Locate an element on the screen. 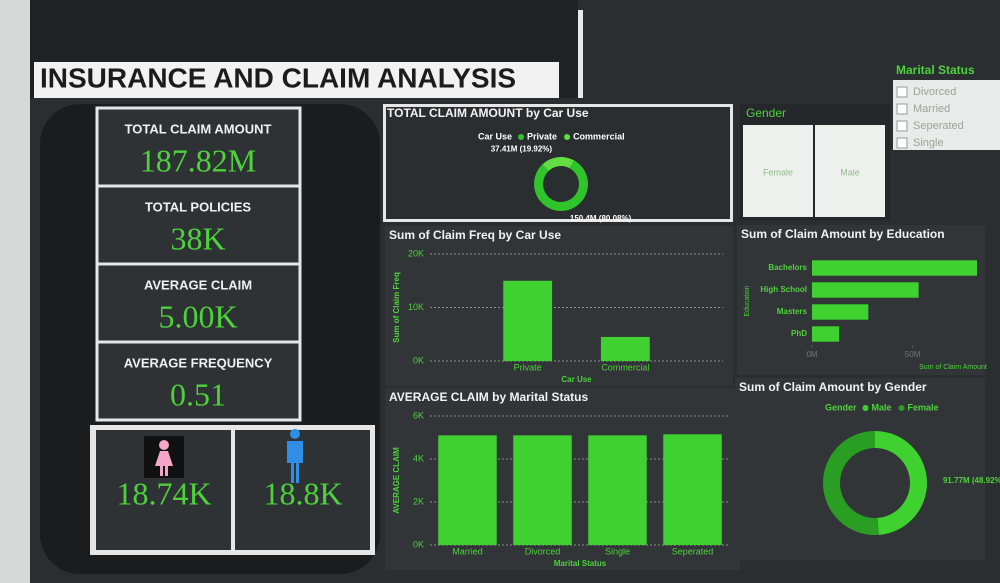 The width and height of the screenshot is (1000, 583). x-tick-label: Commercial is located at coordinates (625, 367).